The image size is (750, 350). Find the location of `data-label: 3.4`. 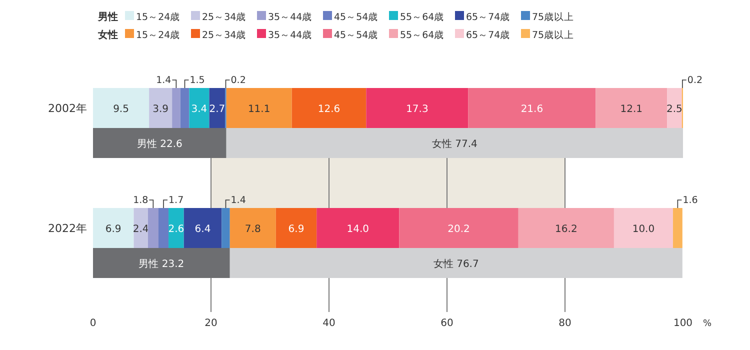

data-label: 3.4 is located at coordinates (199, 109).